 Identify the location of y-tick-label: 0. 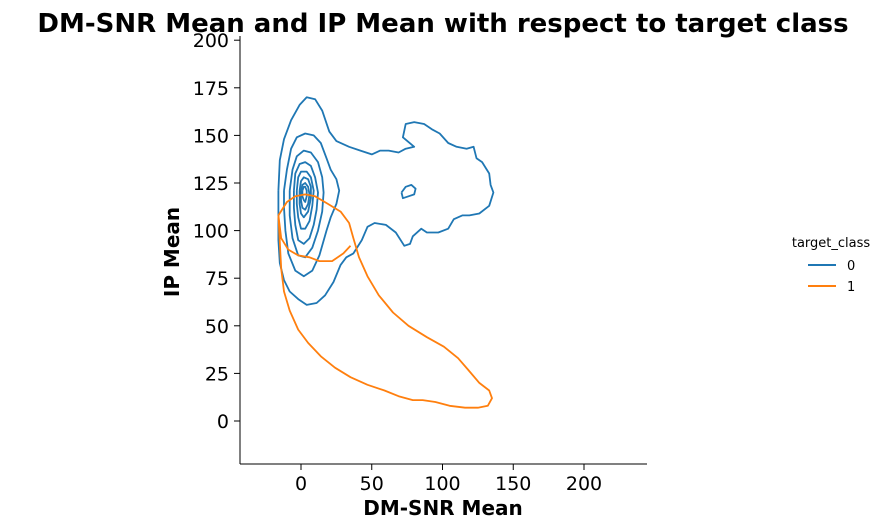
(223, 422).